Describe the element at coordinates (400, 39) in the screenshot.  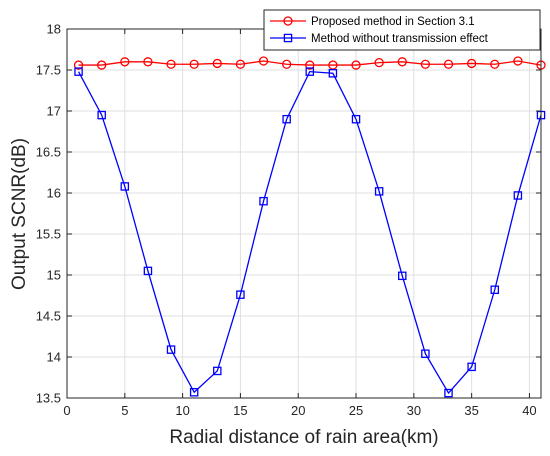
I see `legend-label: Method without transmission effect` at that location.